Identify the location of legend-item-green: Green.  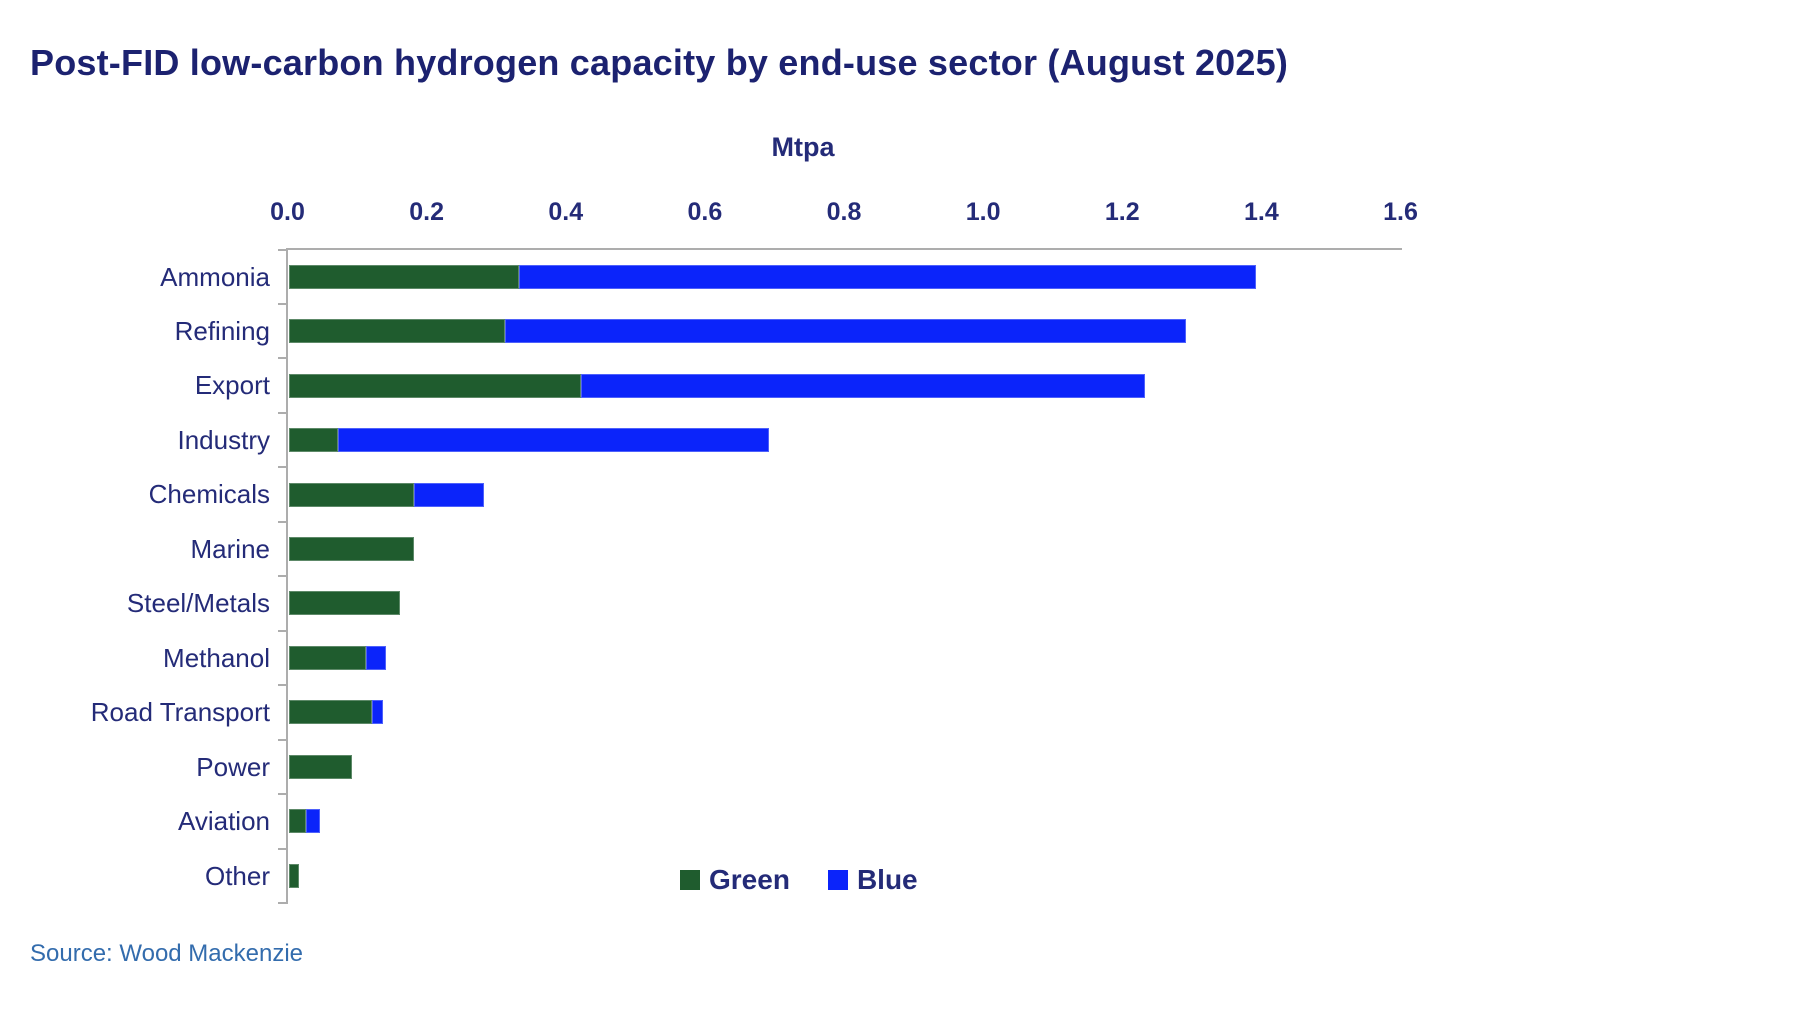
(735, 880).